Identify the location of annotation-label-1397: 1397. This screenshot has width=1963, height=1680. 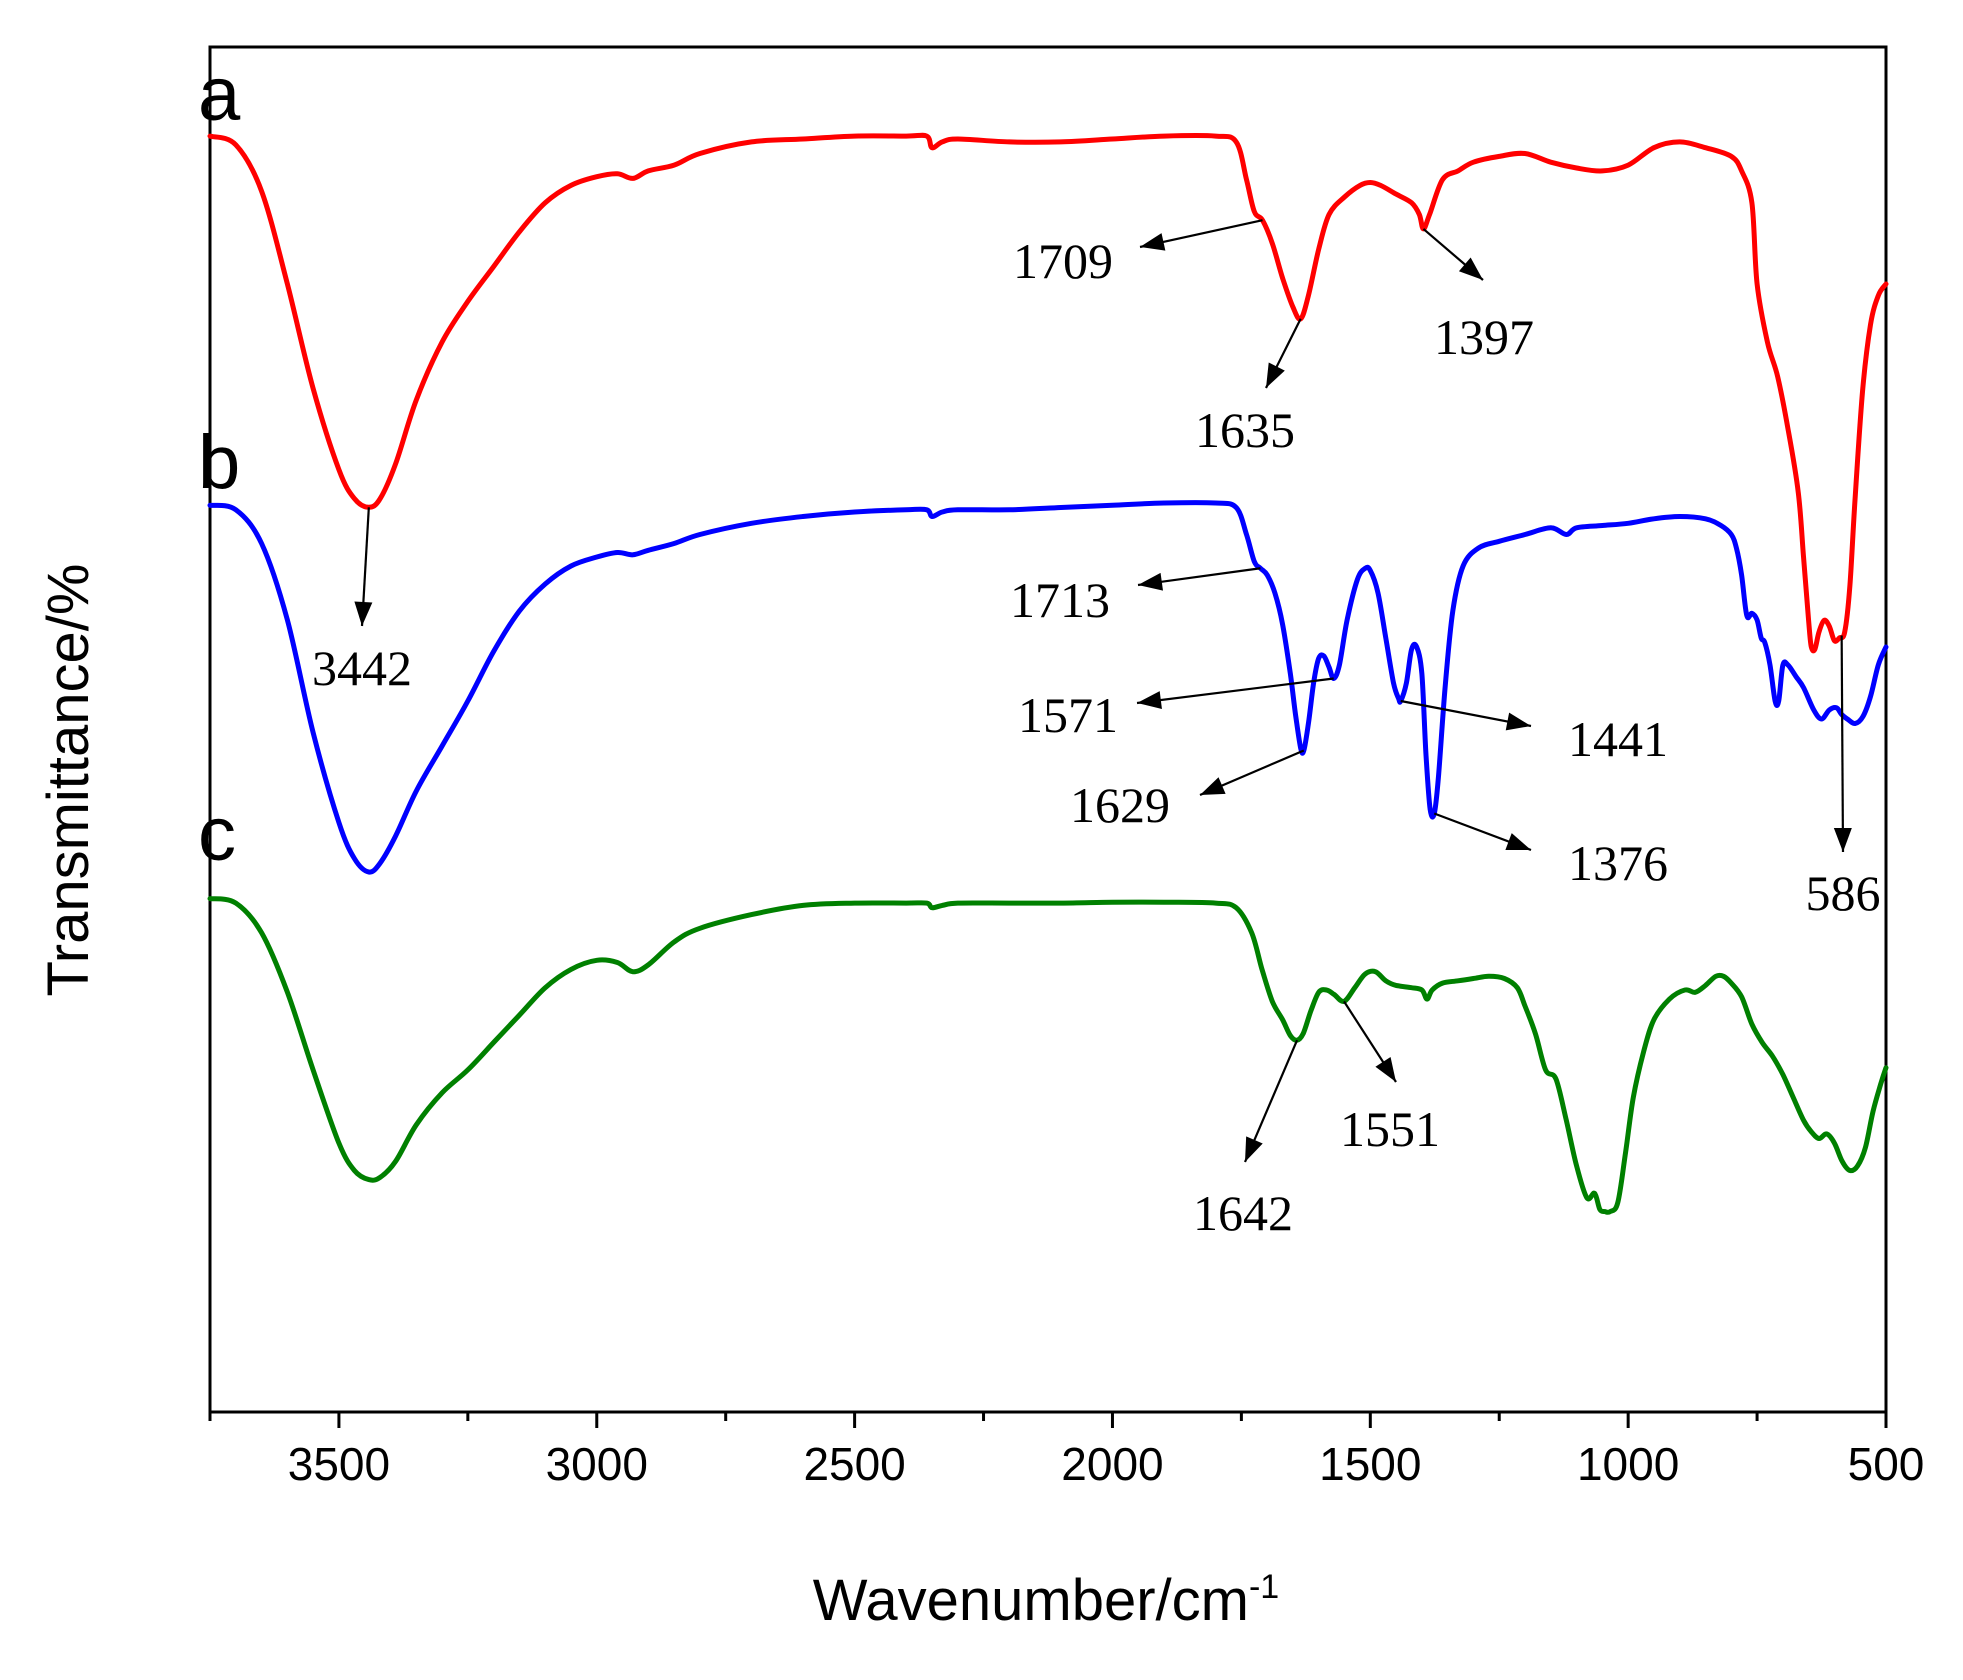
(1484, 337).